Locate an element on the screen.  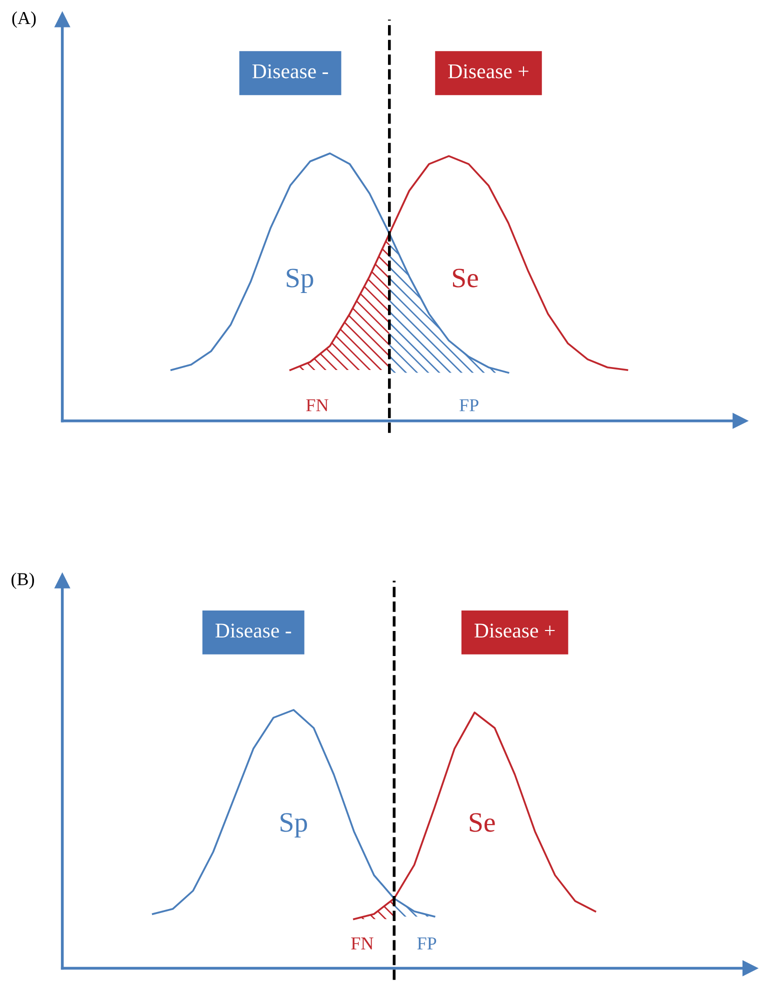
chart-title: (B) is located at coordinates (23, 580).